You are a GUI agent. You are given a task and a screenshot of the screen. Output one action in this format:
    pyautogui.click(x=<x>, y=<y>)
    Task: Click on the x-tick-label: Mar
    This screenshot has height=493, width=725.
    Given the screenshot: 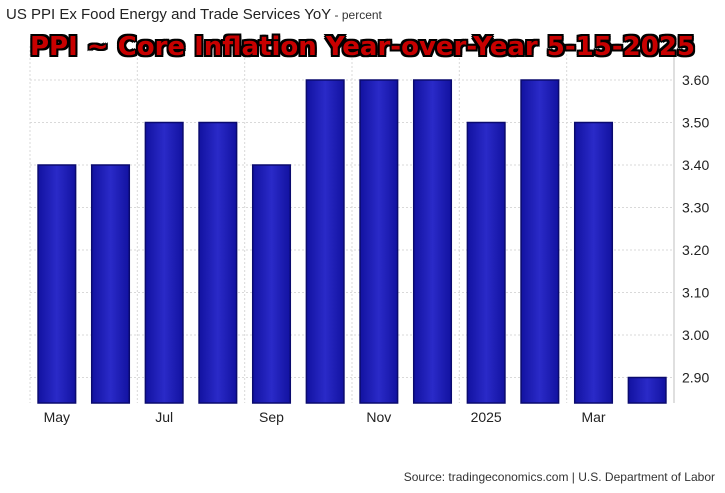 What is the action you would take?
    pyautogui.click(x=593, y=417)
    